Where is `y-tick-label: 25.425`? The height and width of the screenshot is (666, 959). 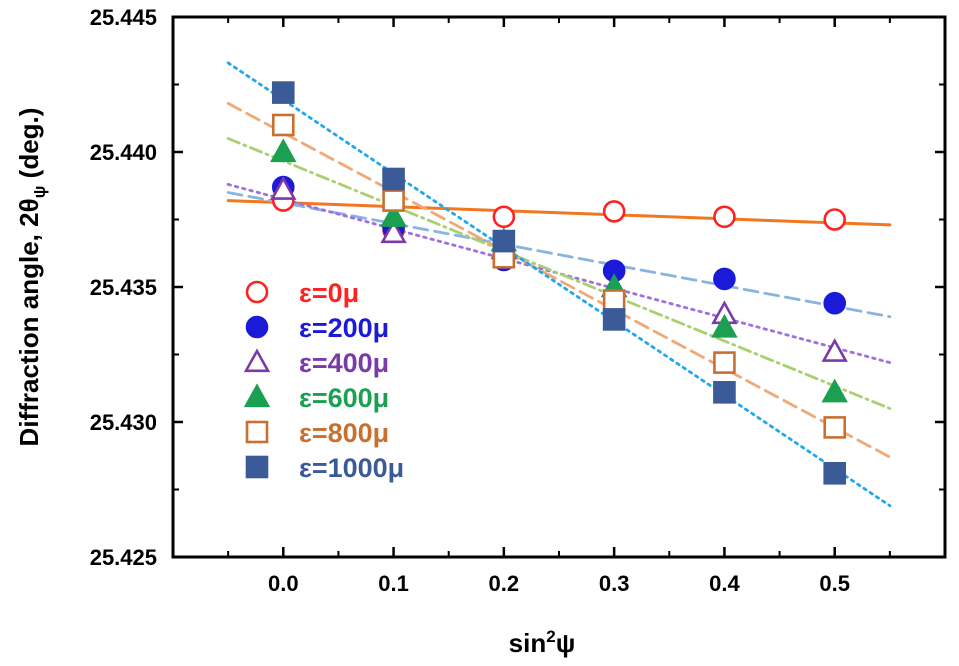 y-tick-label: 25.425 is located at coordinates (123, 557).